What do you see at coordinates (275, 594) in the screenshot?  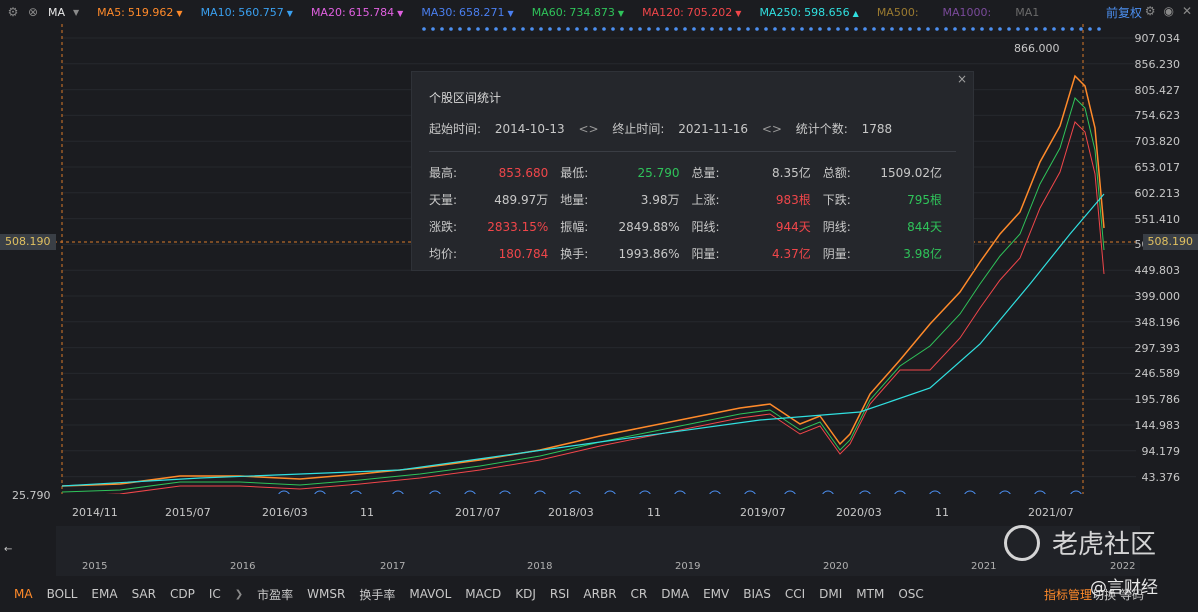 I see `tab-市盈率: 市盈率` at bounding box center [275, 594].